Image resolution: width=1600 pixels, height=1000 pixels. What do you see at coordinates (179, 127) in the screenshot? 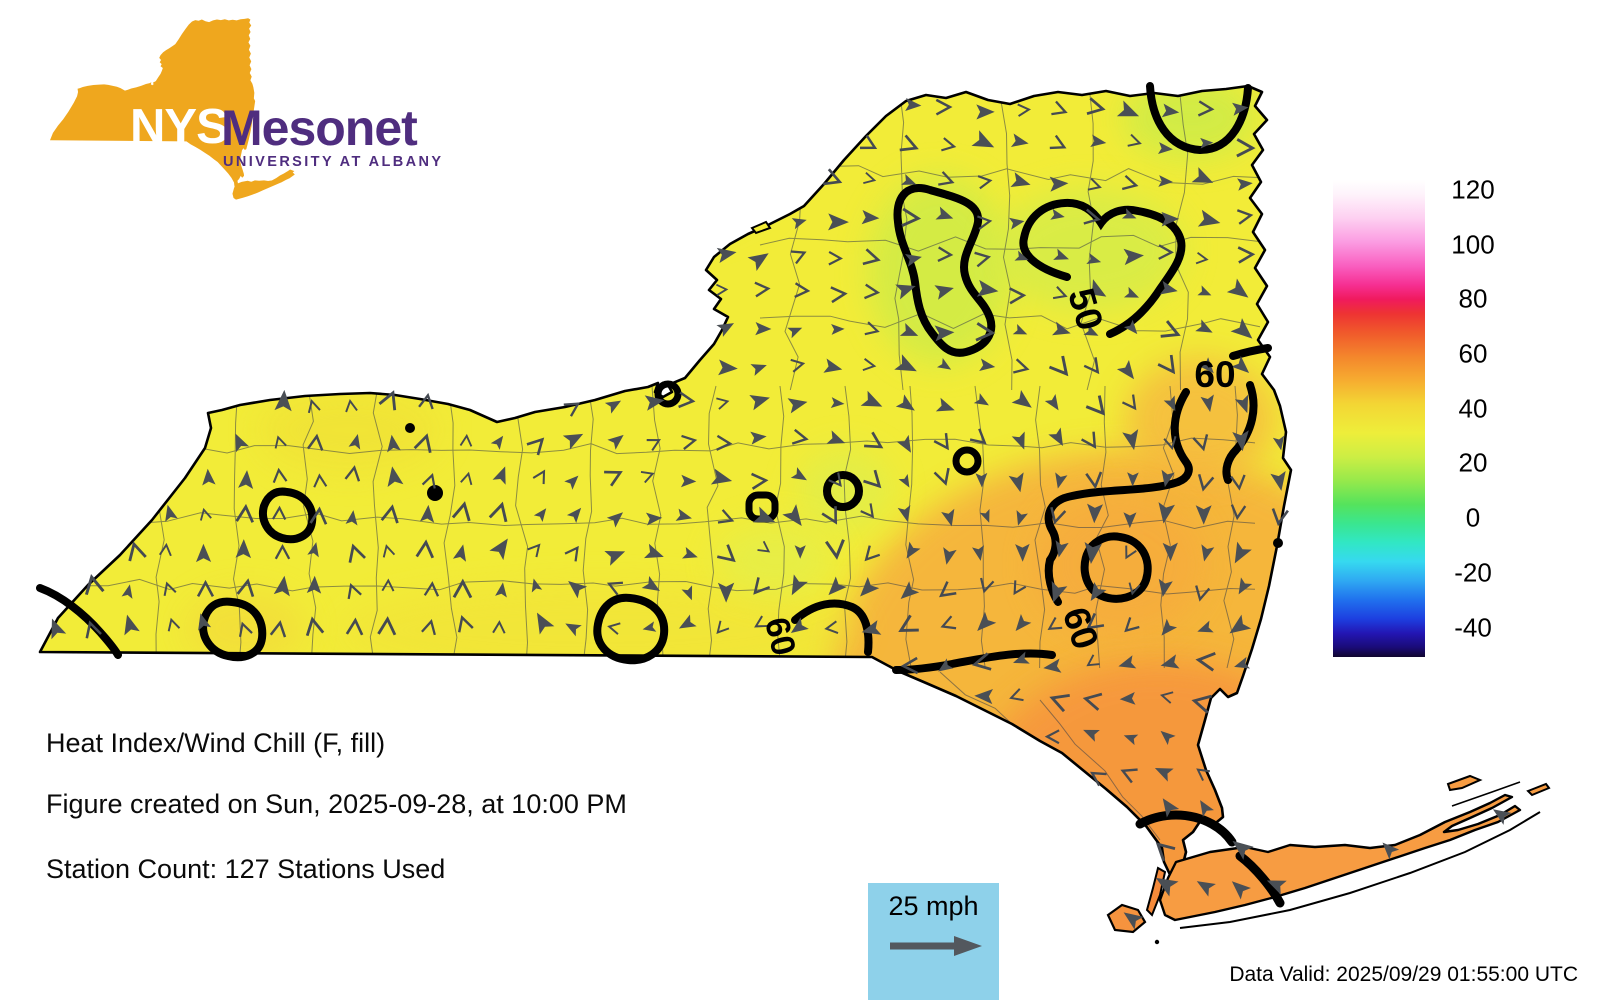
I see `logo-nys-text: NYS` at bounding box center [179, 127].